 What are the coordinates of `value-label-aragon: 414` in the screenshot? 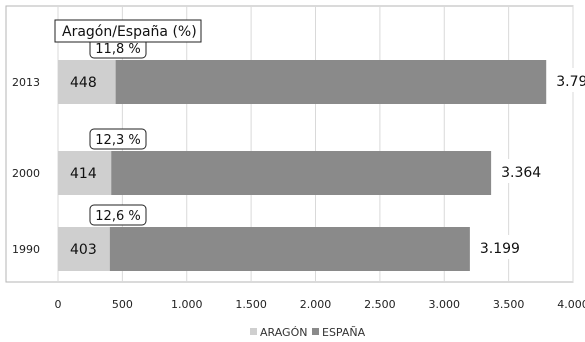 It's located at (83, 174).